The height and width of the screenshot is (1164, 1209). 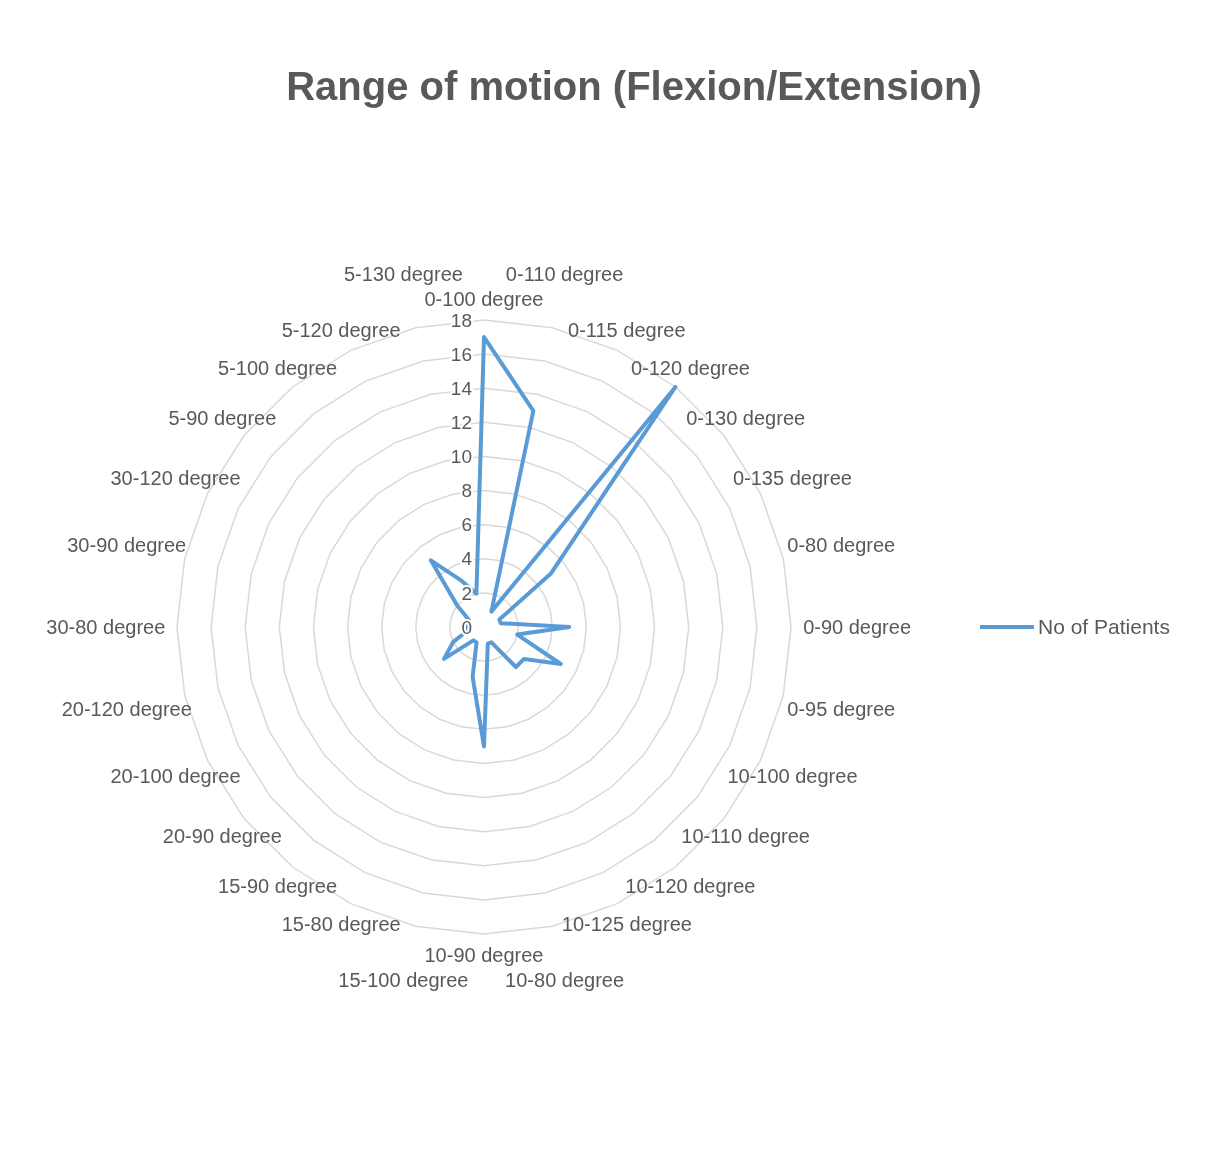 What do you see at coordinates (461, 457) in the screenshot?
I see `y-tick-label: 10` at bounding box center [461, 457].